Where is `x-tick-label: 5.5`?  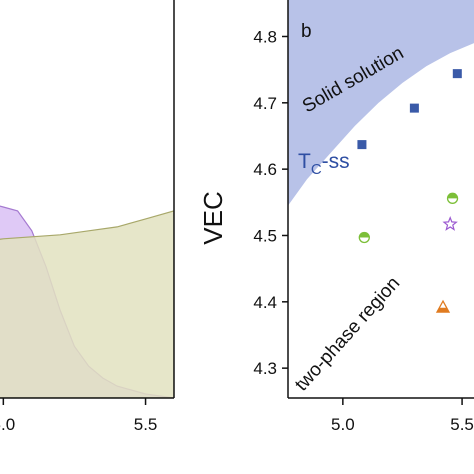
x-tick-label: 5.5 is located at coordinates (462, 424).